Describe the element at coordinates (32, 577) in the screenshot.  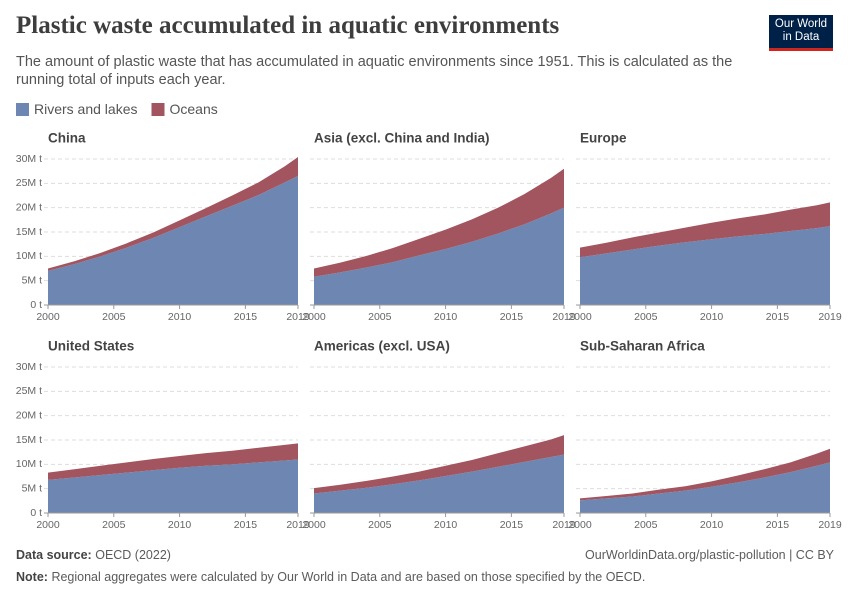
I see `note-label: Note:` at that location.